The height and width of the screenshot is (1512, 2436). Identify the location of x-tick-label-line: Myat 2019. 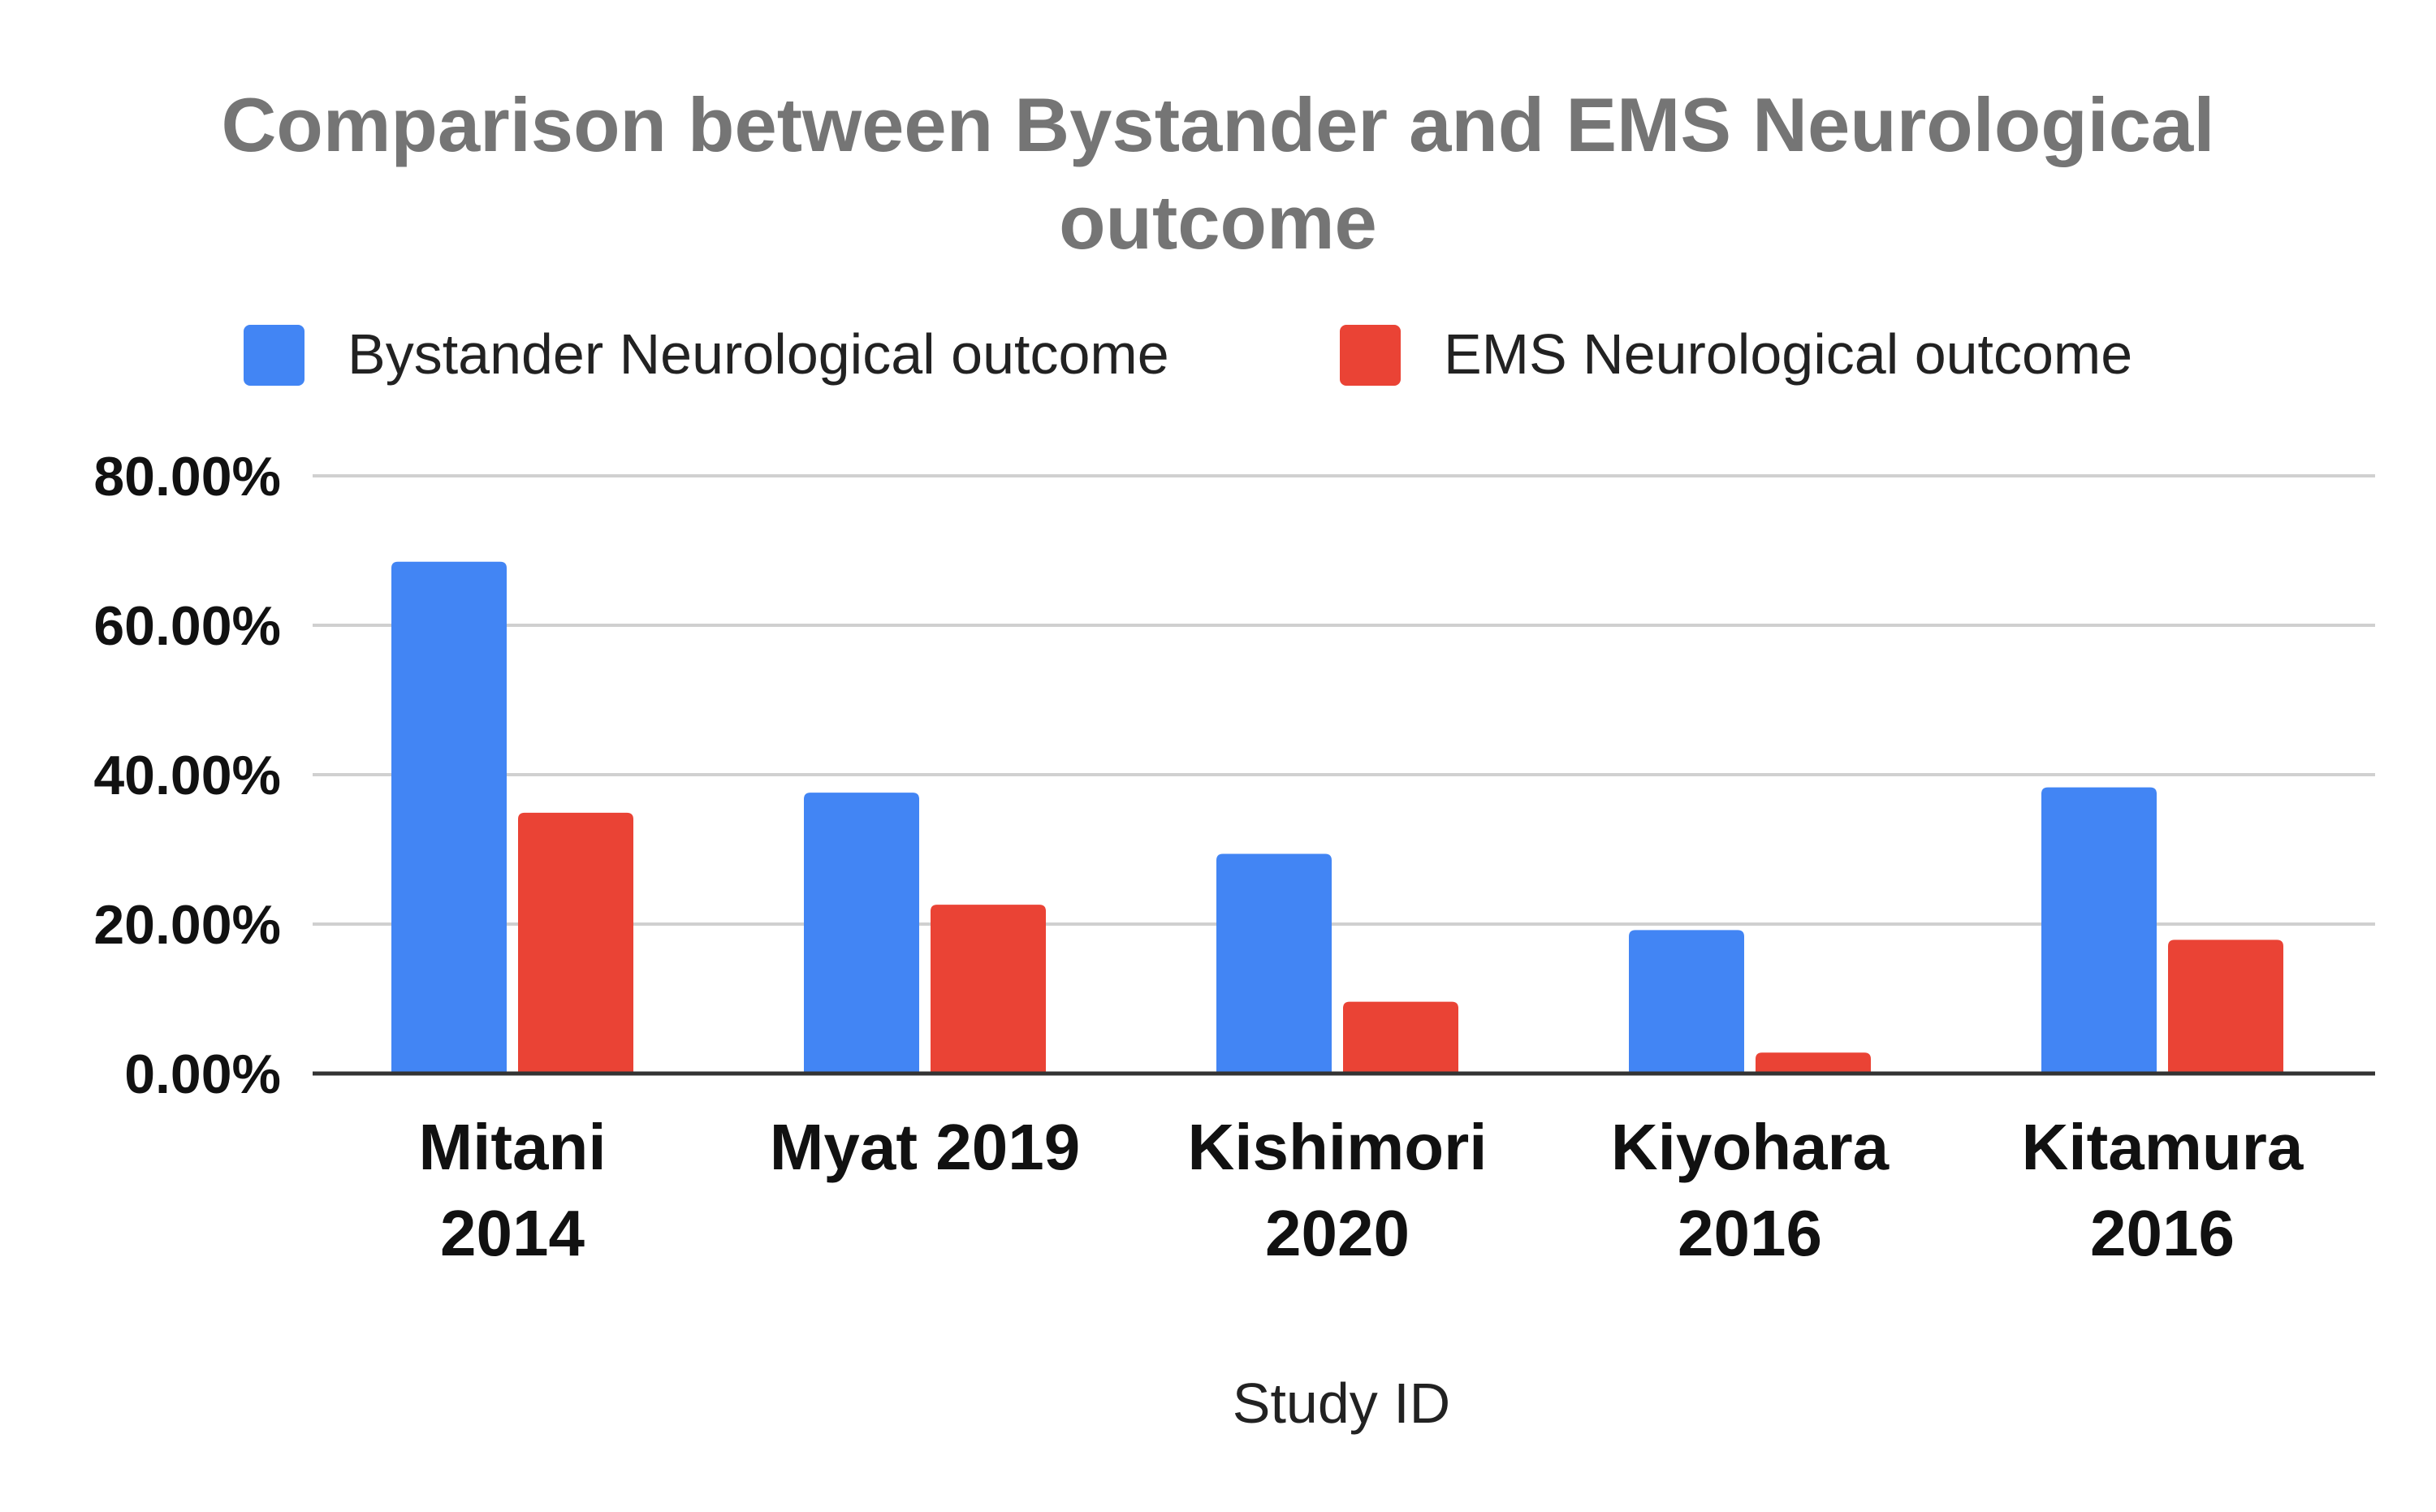
(925, 1147).